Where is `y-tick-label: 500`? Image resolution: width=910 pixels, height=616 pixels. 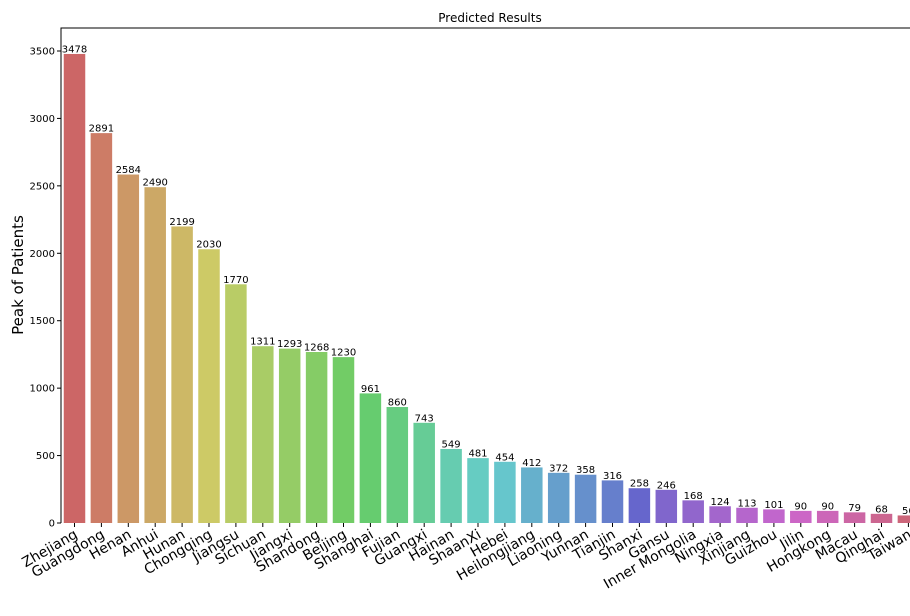 y-tick-label: 500 is located at coordinates (45, 456).